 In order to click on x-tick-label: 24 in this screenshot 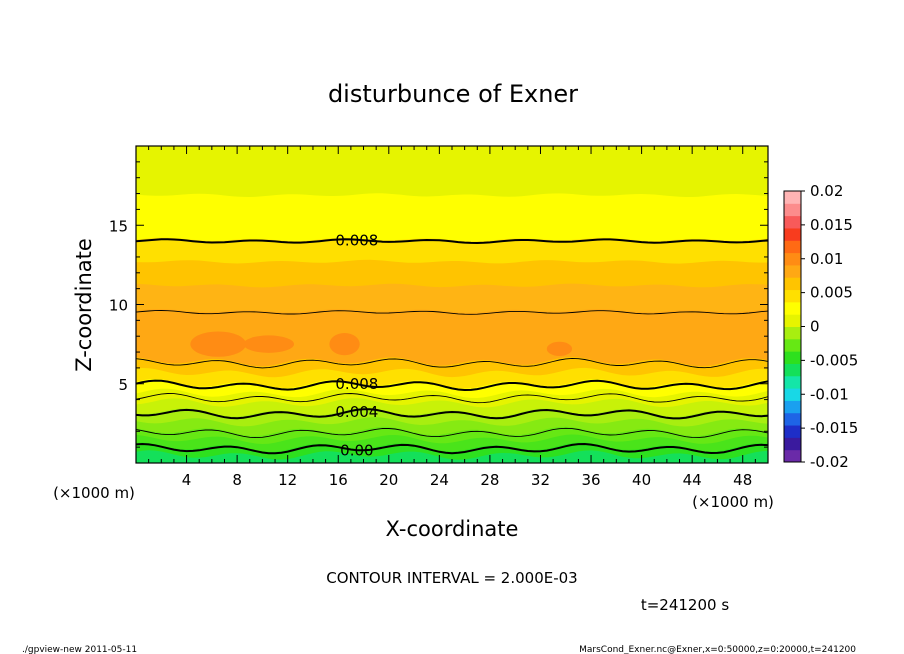, I will do `click(439, 480)`.